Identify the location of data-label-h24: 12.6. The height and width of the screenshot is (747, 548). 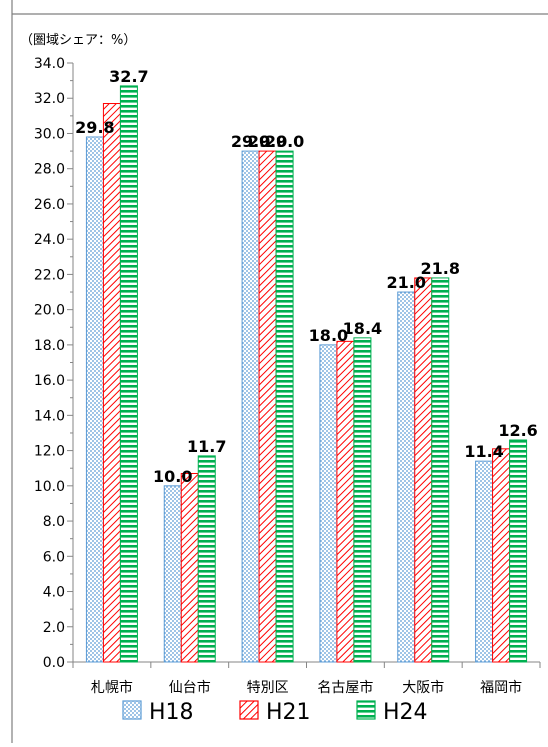
(517, 430).